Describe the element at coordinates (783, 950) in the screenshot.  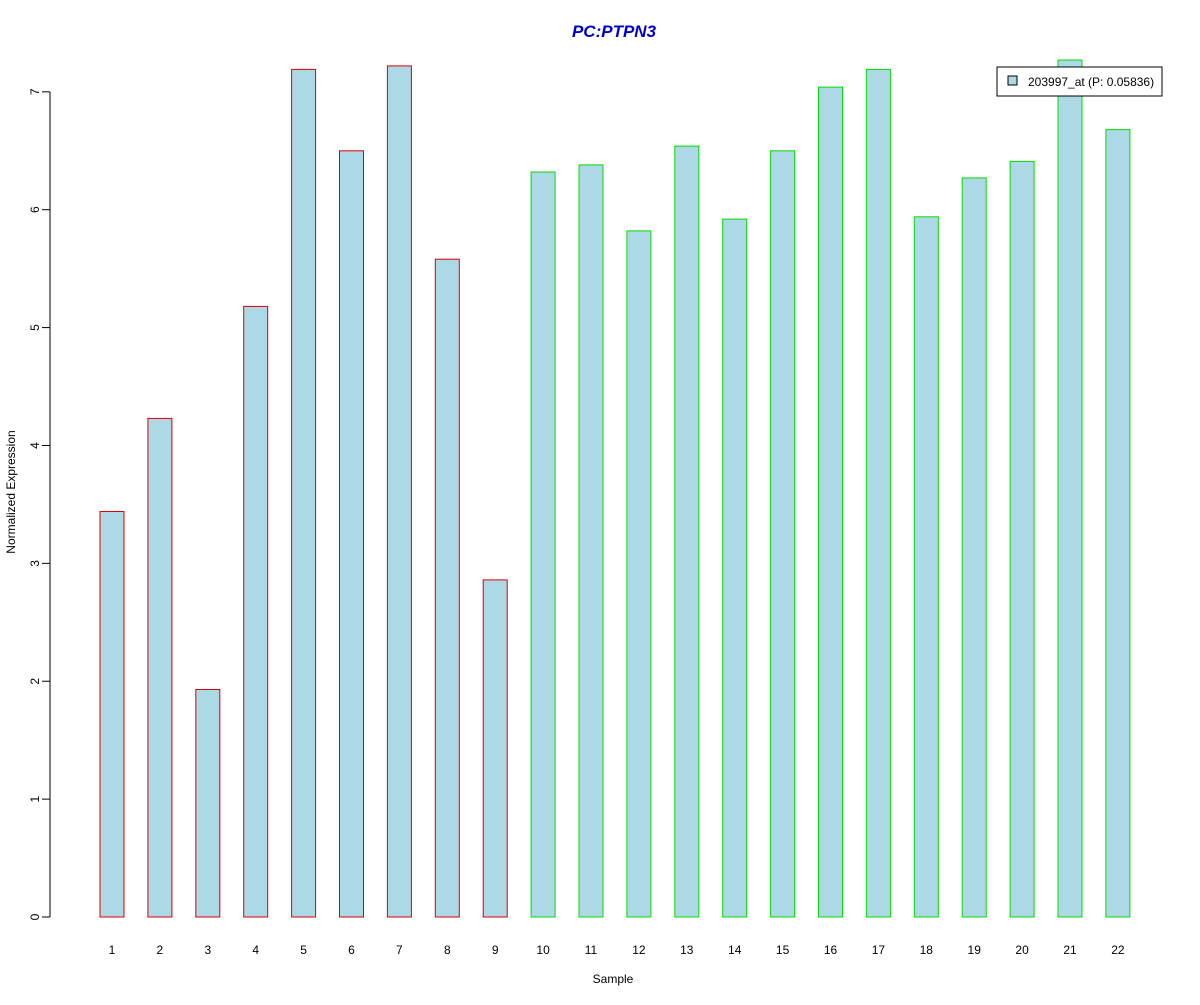
I see `x-tick-label: 15` at that location.